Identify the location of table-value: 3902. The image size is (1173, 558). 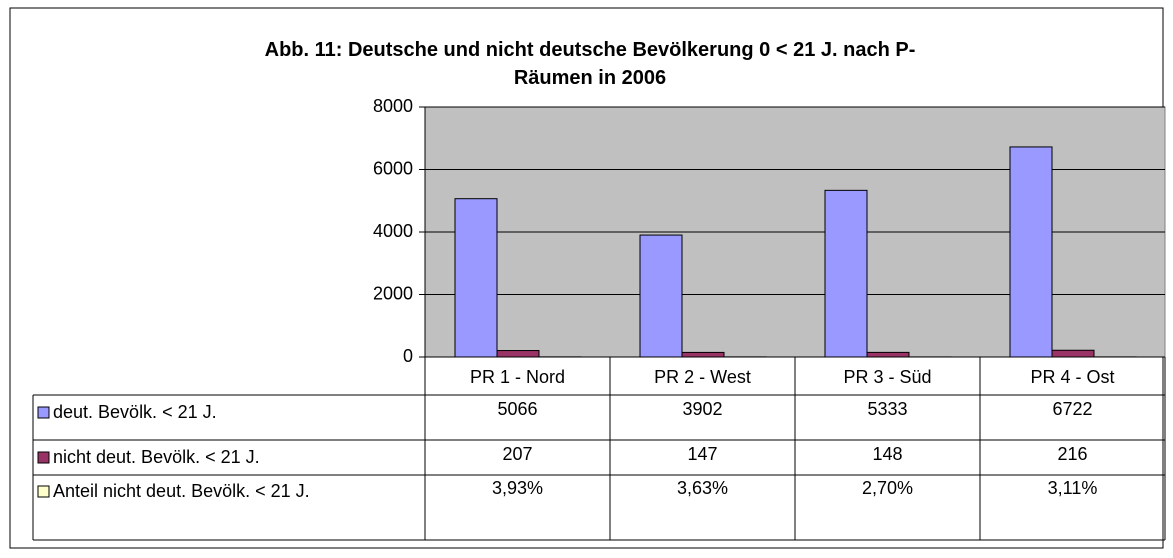
(702, 409).